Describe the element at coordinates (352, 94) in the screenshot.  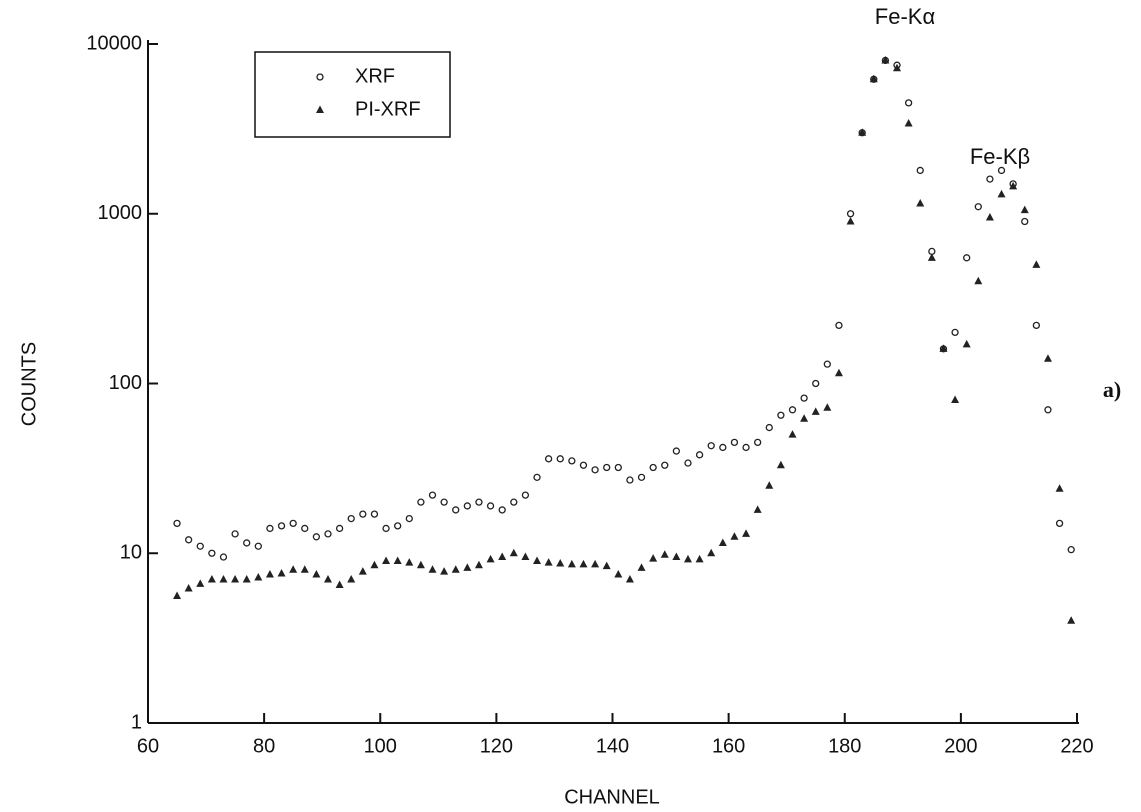
I see `legend-box` at that location.